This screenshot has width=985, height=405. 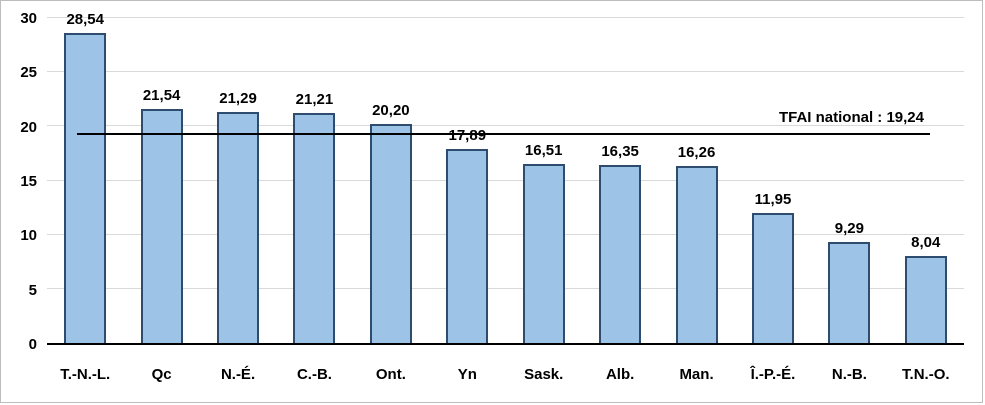 What do you see at coordinates (696, 374) in the screenshot?
I see `x-tick-label: Man.` at bounding box center [696, 374].